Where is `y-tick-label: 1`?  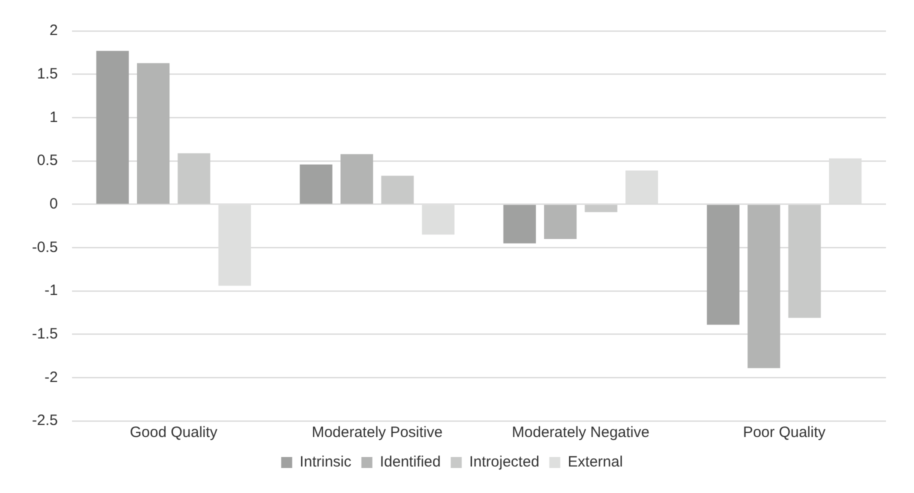
y-tick-label: 1 is located at coordinates (54, 117).